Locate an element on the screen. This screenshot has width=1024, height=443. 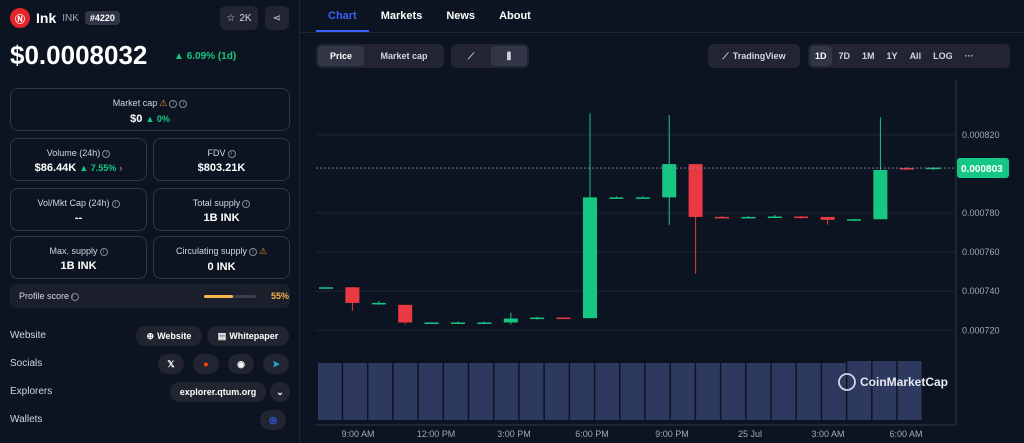
whitepaper-button-label: Whitepaper is located at coordinates (254, 336).